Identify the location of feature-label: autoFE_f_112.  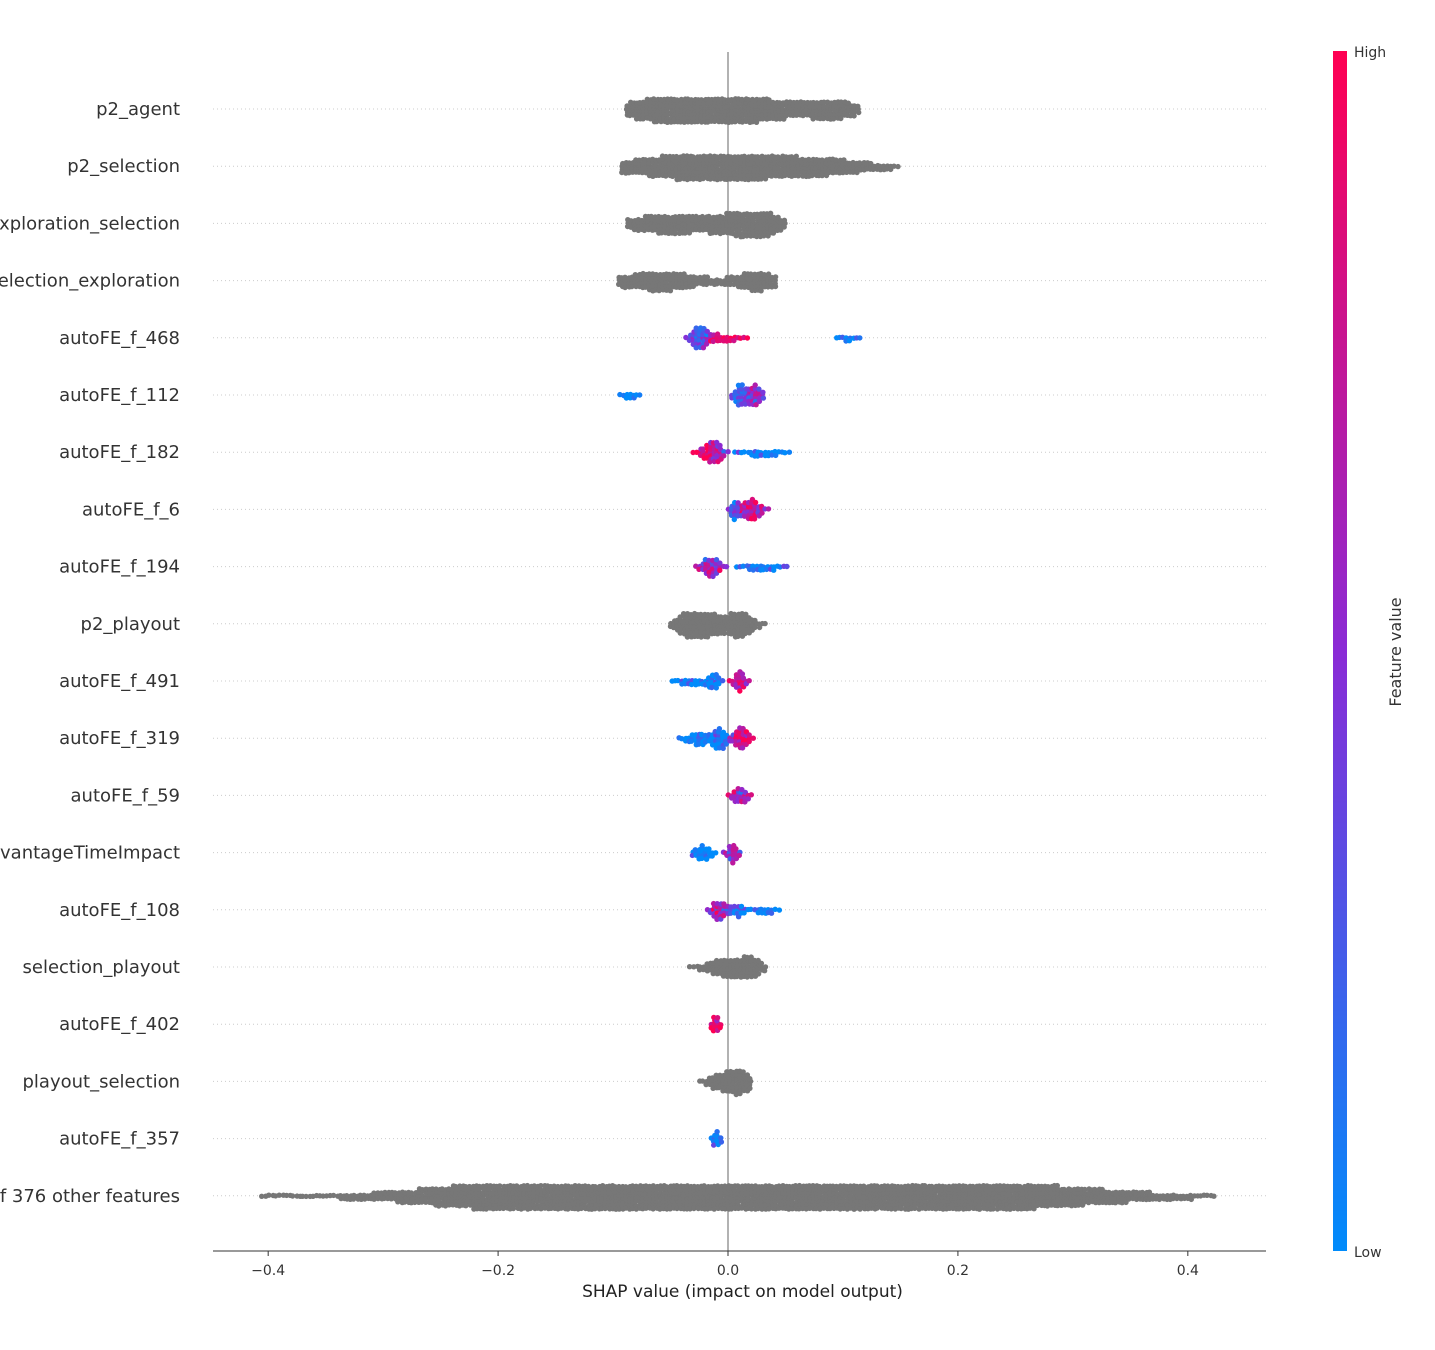
(119, 395).